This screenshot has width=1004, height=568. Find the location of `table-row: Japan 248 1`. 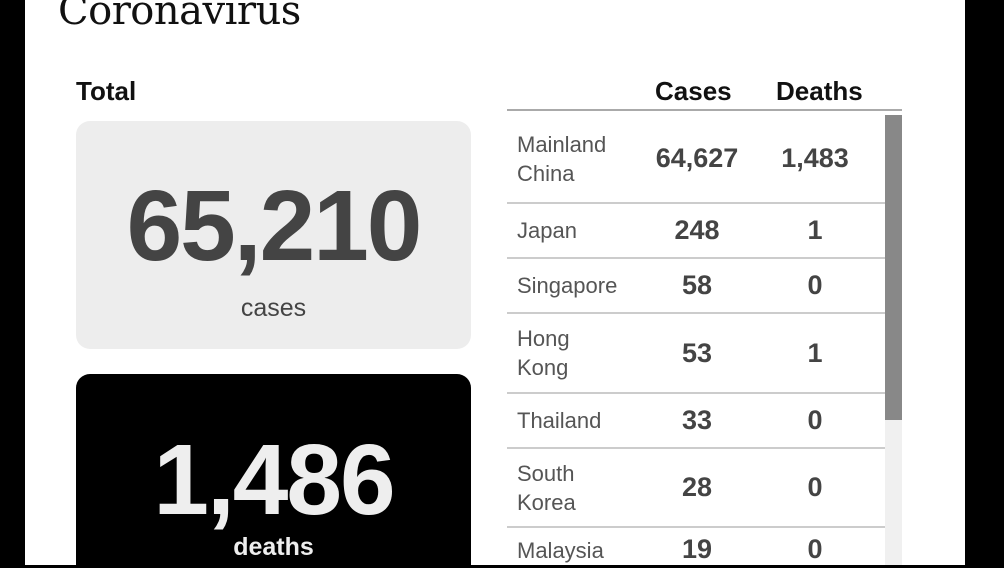

table-row: Japan 248 1 is located at coordinates (696, 231).